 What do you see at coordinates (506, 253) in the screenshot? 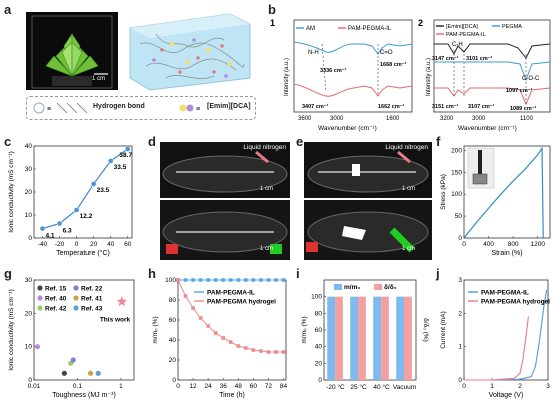
I see `x-axis-label: Strain (%)` at bounding box center [506, 253].